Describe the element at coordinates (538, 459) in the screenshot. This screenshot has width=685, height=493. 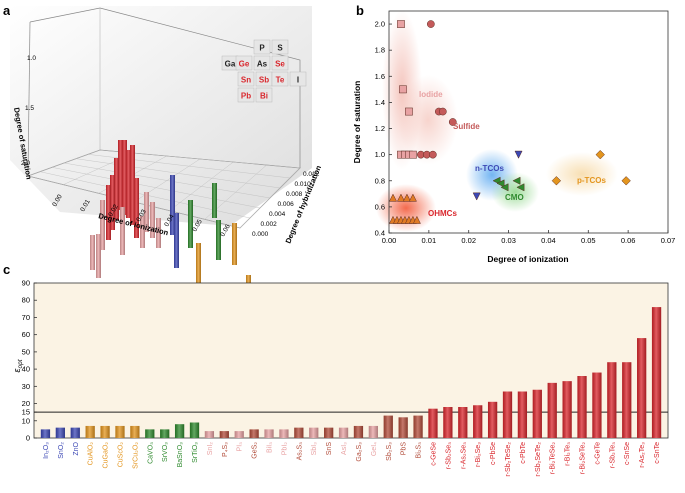
I see `category-label: r-Sb₂SeTe₂` at that location.